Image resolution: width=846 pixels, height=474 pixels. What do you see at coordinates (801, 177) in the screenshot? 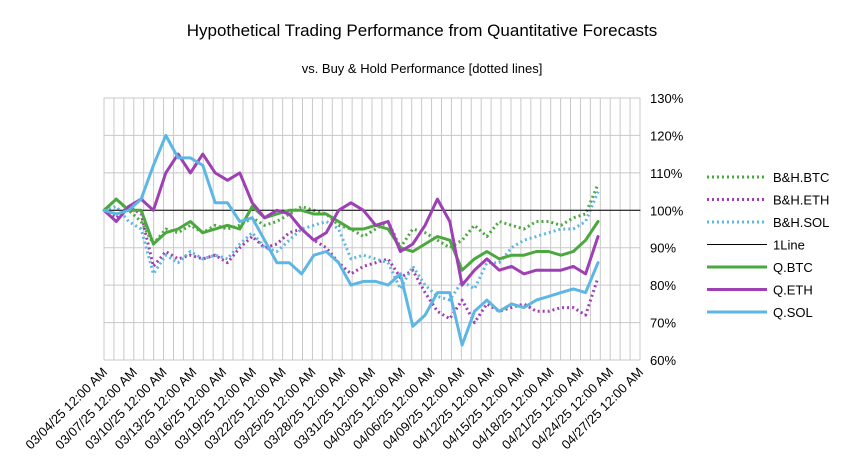
I see `legend-label: B&H.BTC` at bounding box center [801, 177].